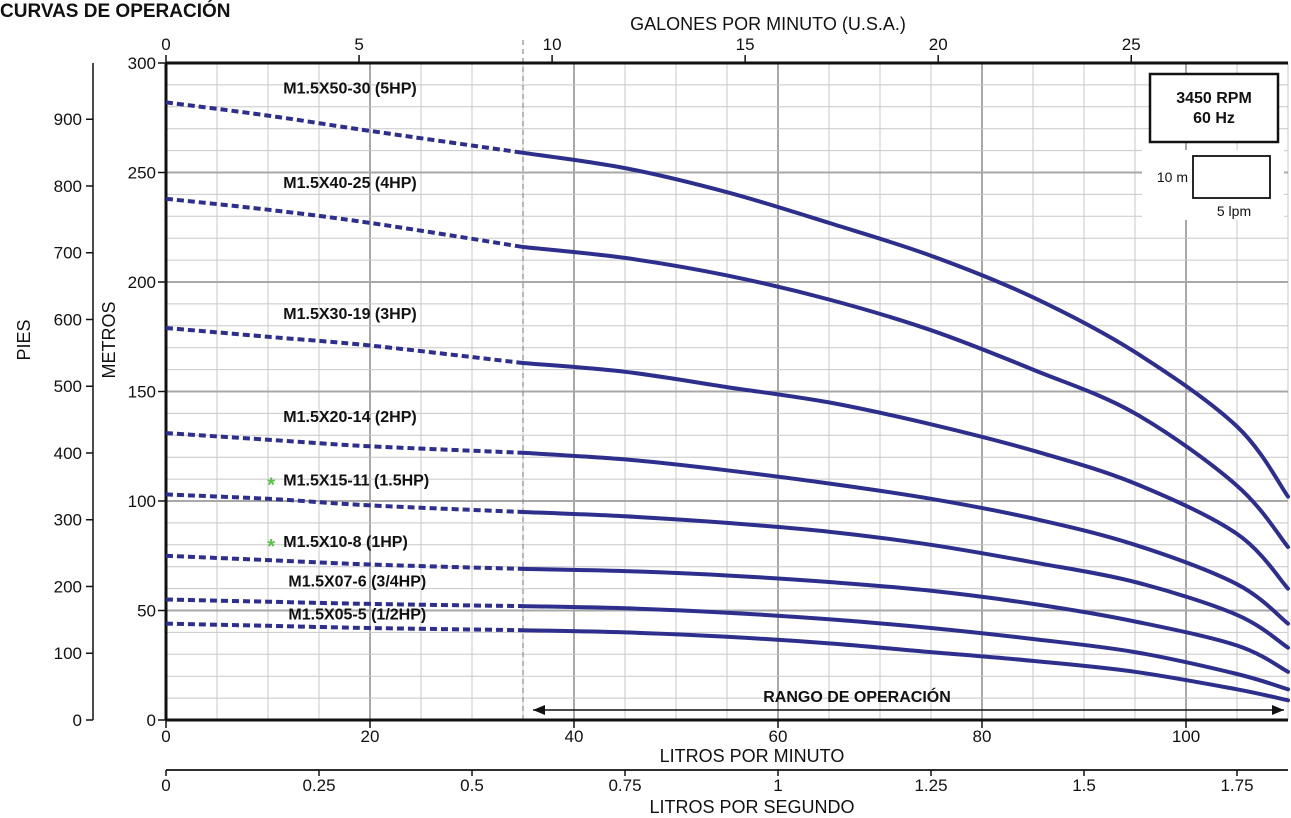  What do you see at coordinates (165, 44) in the screenshot?
I see `top-tick-label: 0` at bounding box center [165, 44].